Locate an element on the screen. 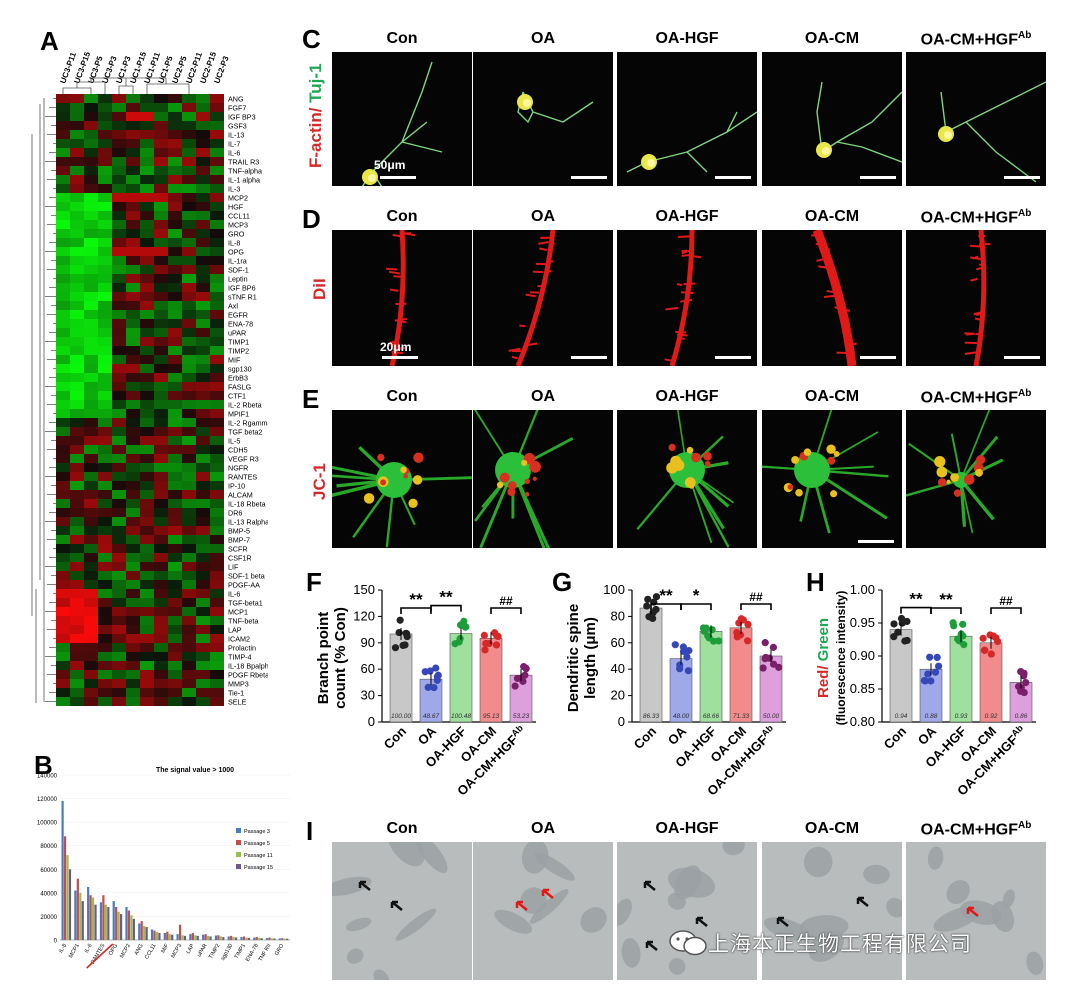 Image resolution: width=1080 pixels, height=993 pixels. xtick-label-text: Con is located at coordinates (395, 737).